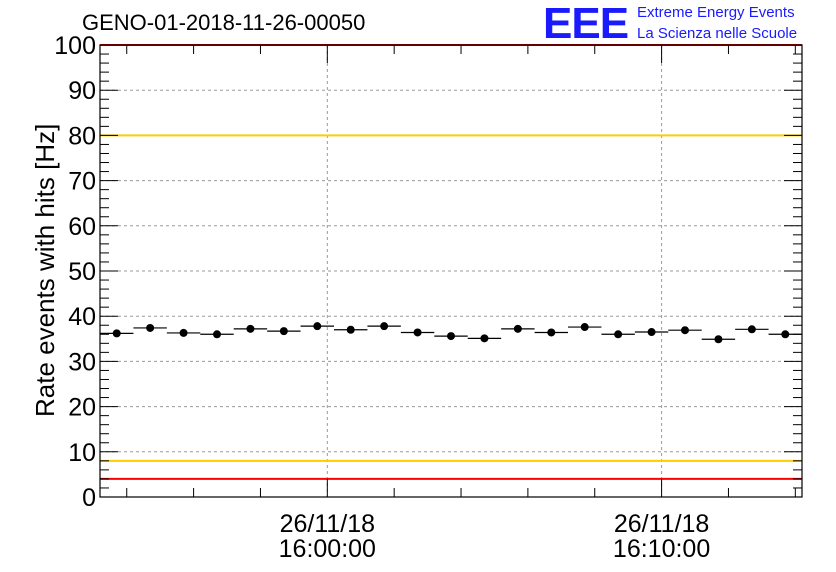 Image resolution: width=836 pixels, height=572 pixels. I want to click on y-tick-label: 70, so click(82, 182).